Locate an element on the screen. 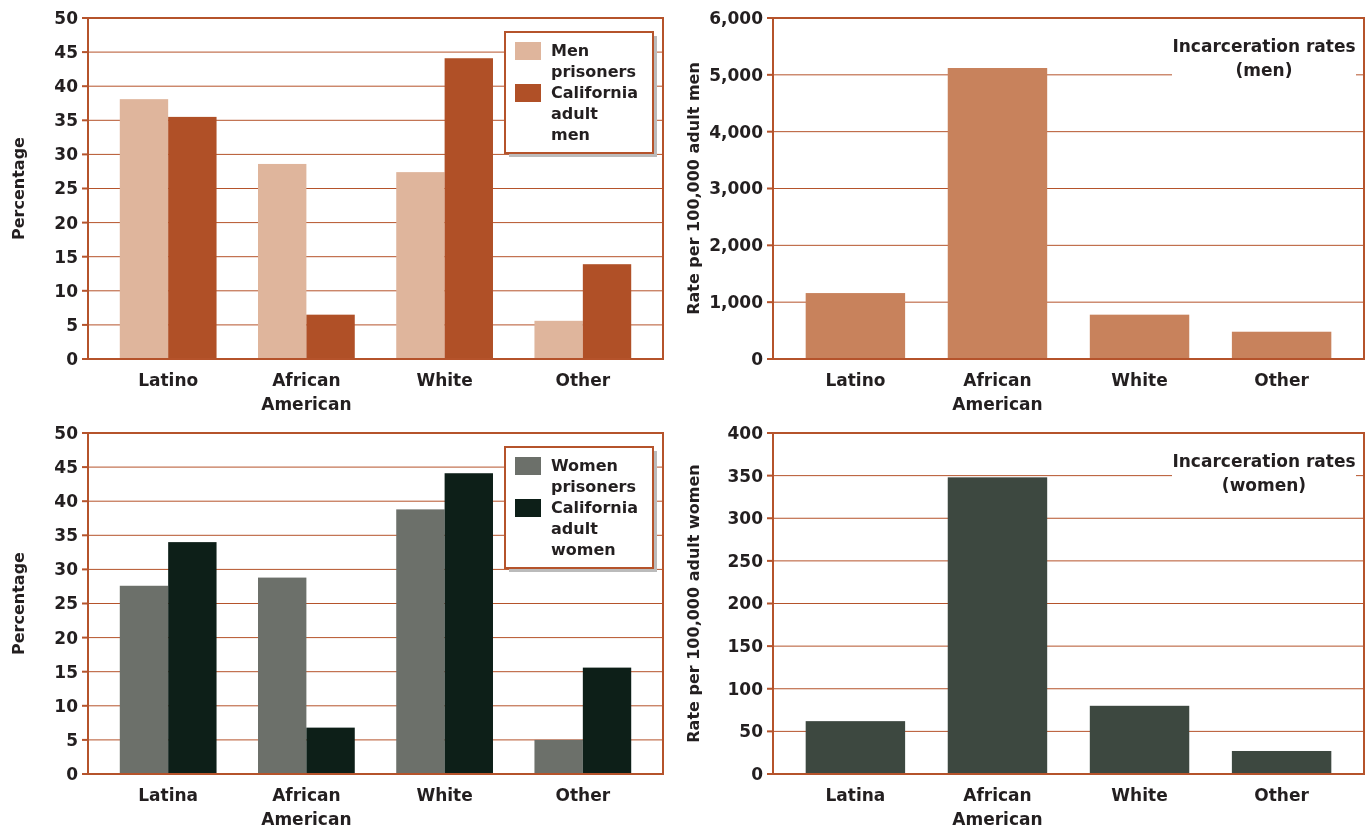 The width and height of the screenshot is (1366, 831). y-tick-label: 200 is located at coordinates (745, 603).